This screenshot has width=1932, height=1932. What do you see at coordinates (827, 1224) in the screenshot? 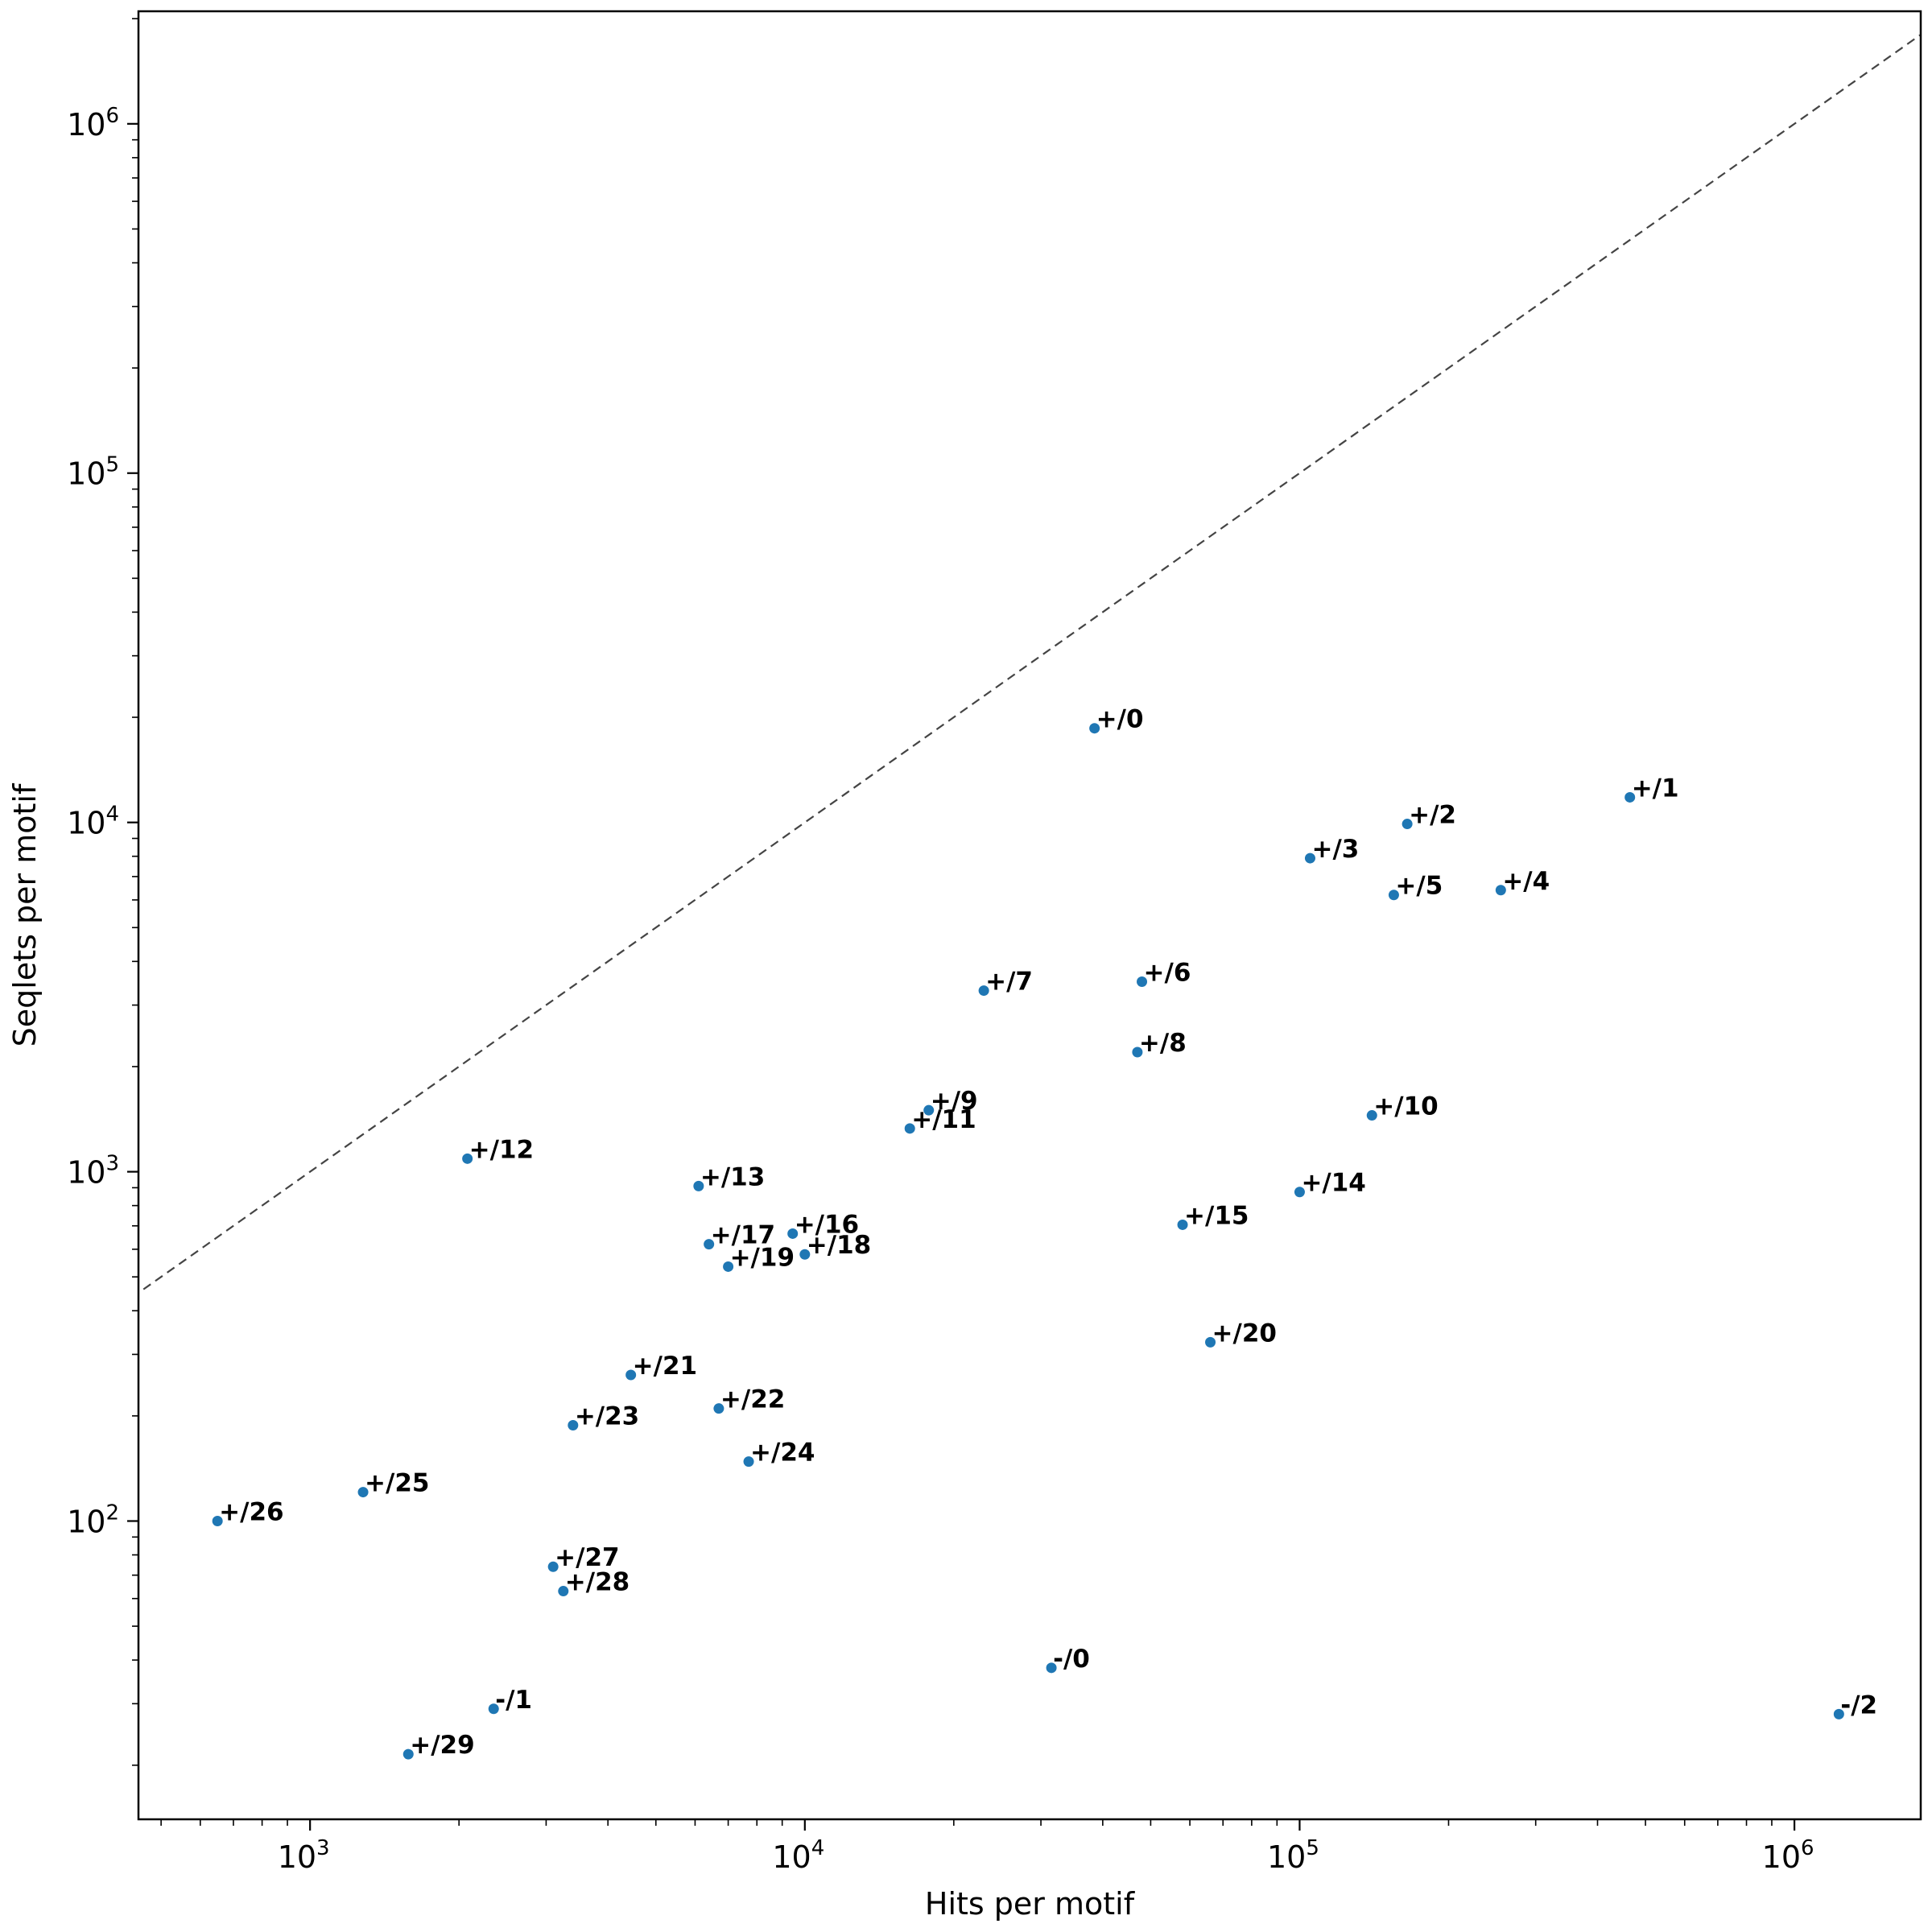
I see `data-point-label: +/16` at bounding box center [827, 1224].